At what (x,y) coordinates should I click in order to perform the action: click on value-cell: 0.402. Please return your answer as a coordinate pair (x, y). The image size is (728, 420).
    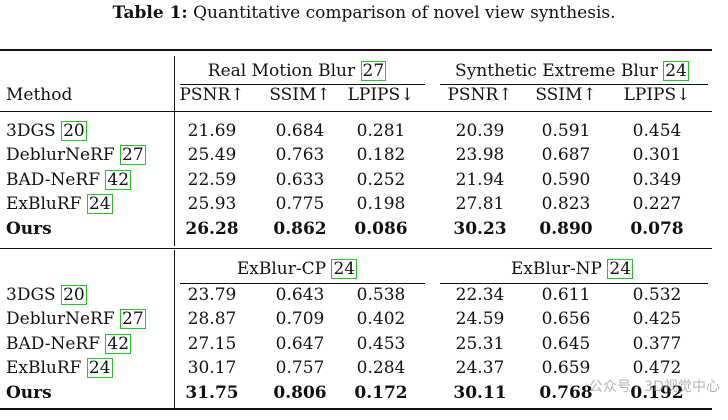
    Looking at the image, I should click on (381, 319).